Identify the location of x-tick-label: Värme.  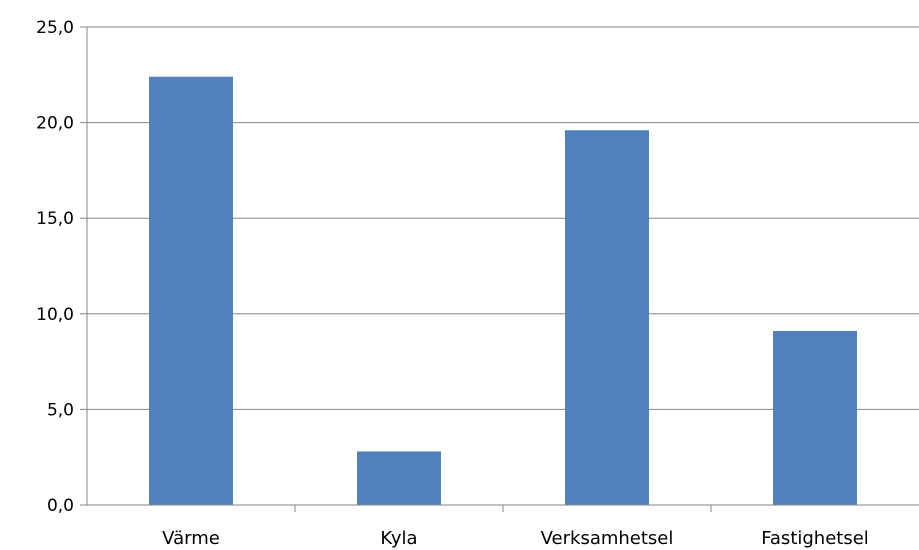
(191, 538).